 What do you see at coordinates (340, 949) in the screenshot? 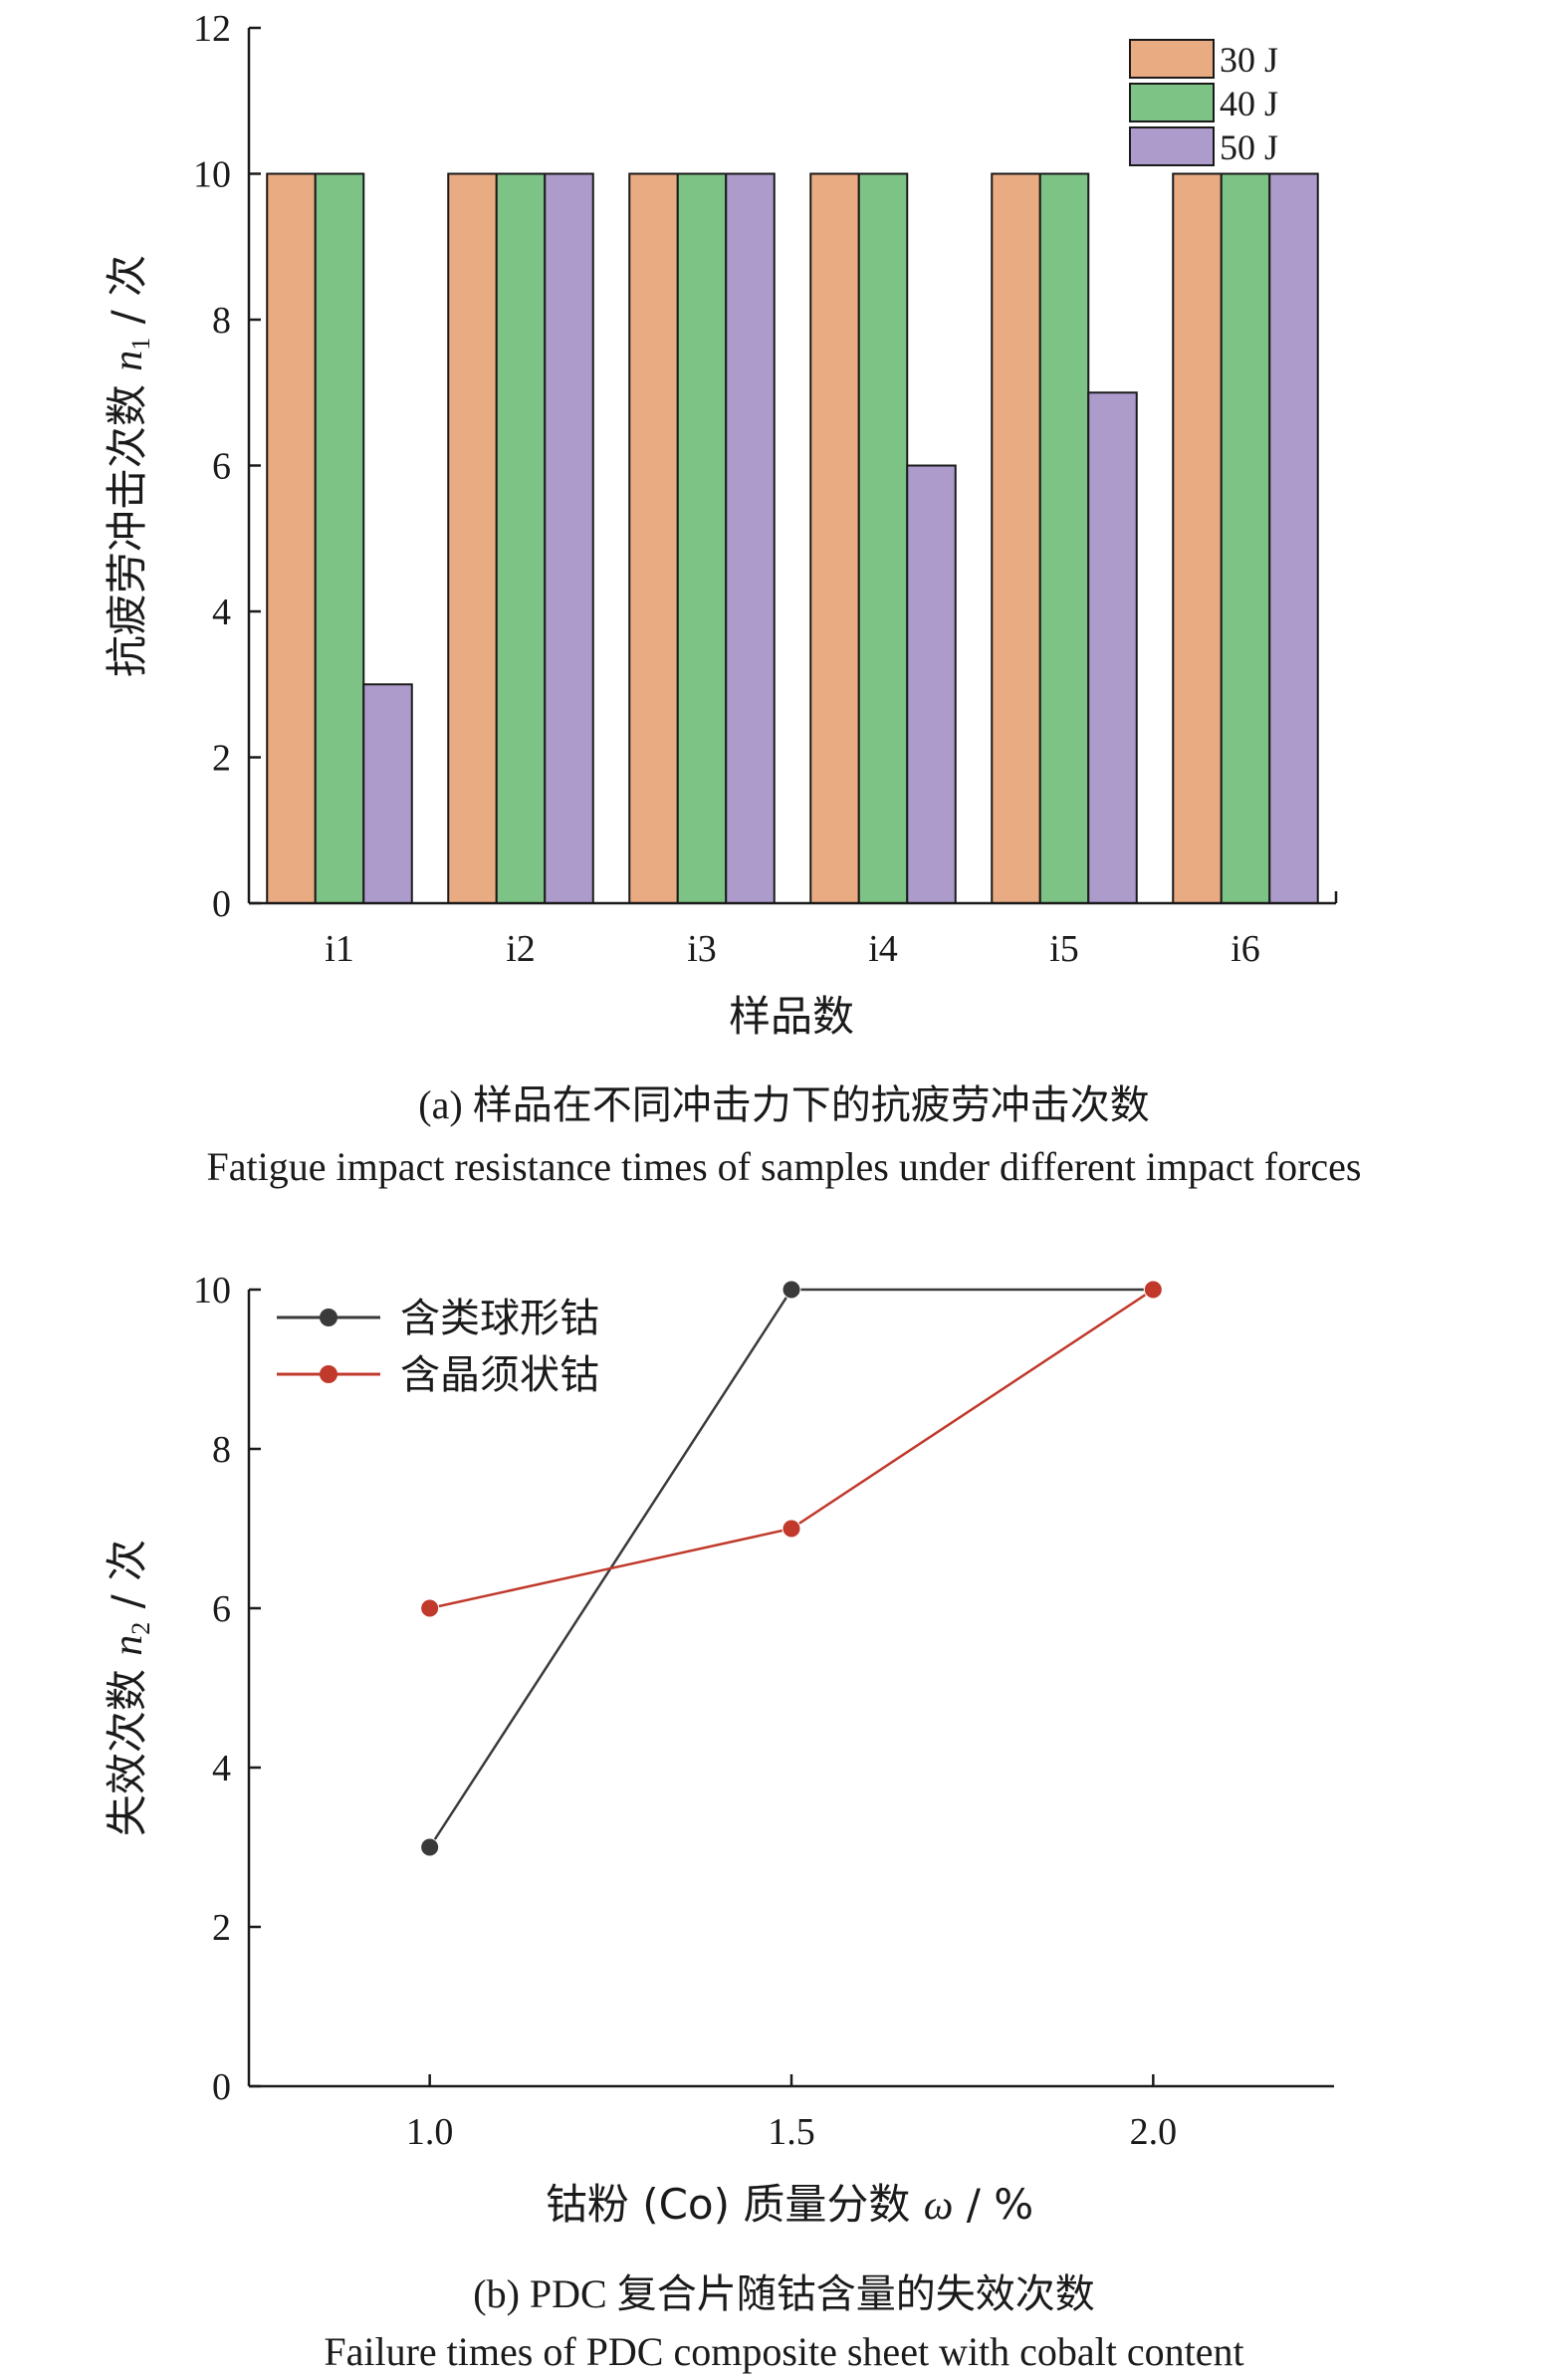
I see `x-tick-label: i1` at bounding box center [340, 949].